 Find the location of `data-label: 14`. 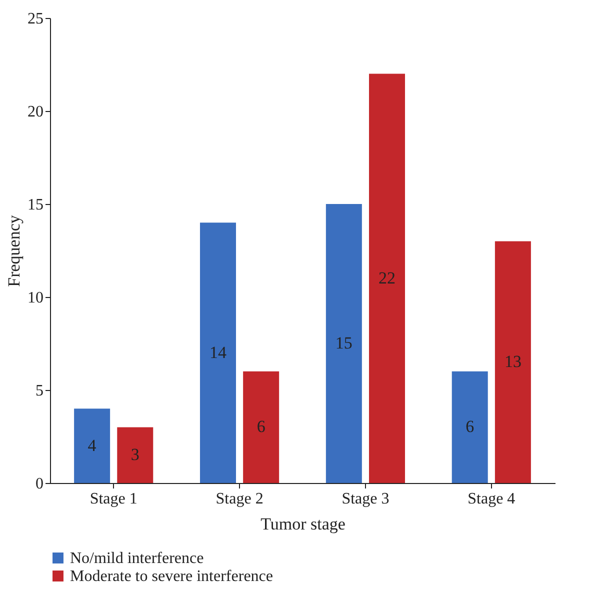

data-label: 14 is located at coordinates (218, 352).